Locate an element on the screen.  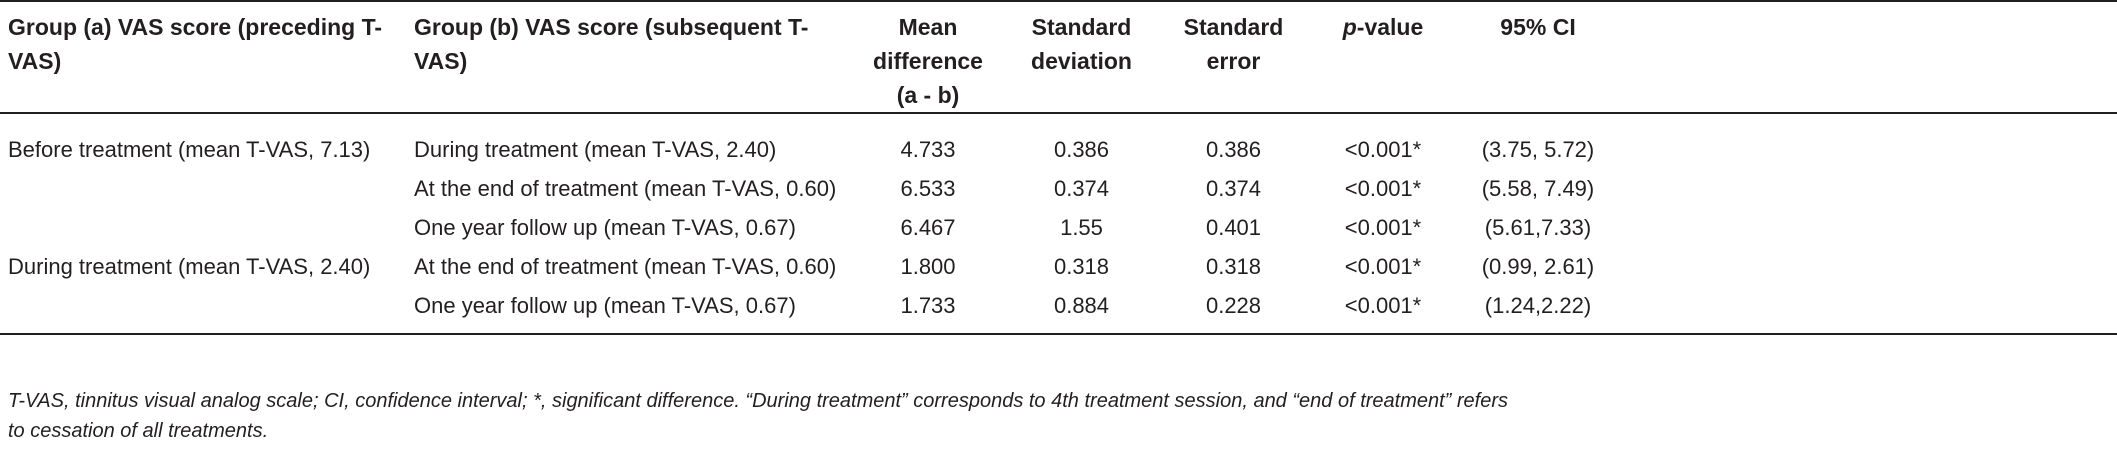
cell-standard-deviation: 0.318 is located at coordinates (1081, 266).